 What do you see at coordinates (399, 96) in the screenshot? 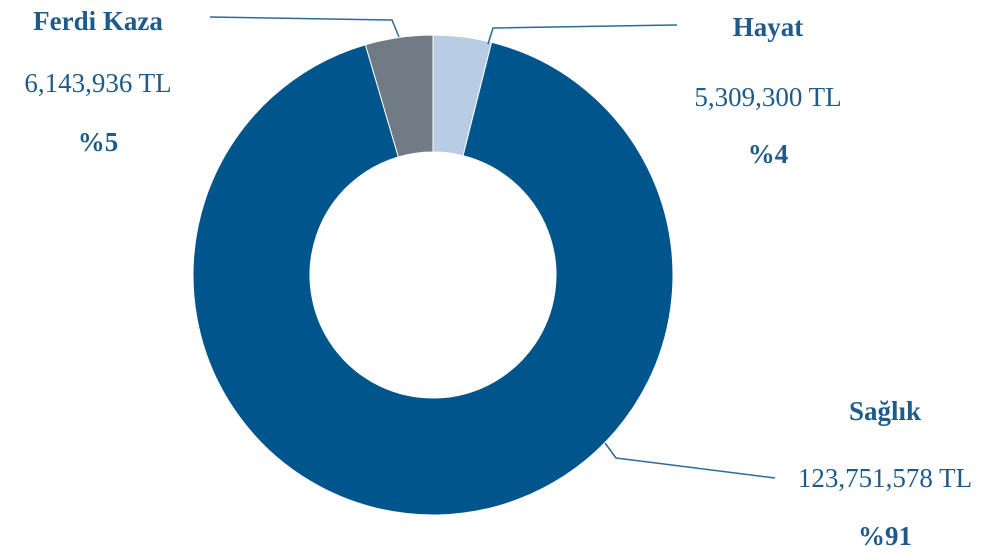
I see `slice-ferdi-kaza` at bounding box center [399, 96].